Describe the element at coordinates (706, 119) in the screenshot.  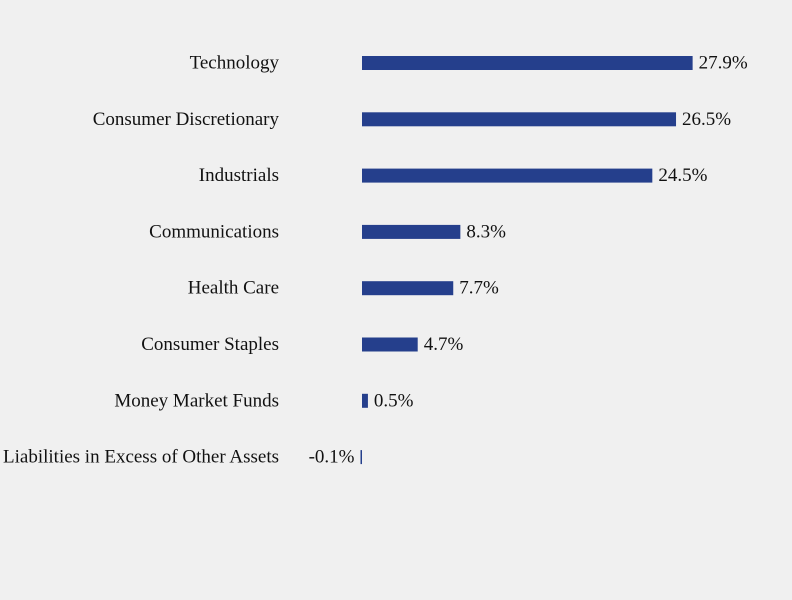
I see `value-label-consumer-discretionary: 26.5%` at that location.